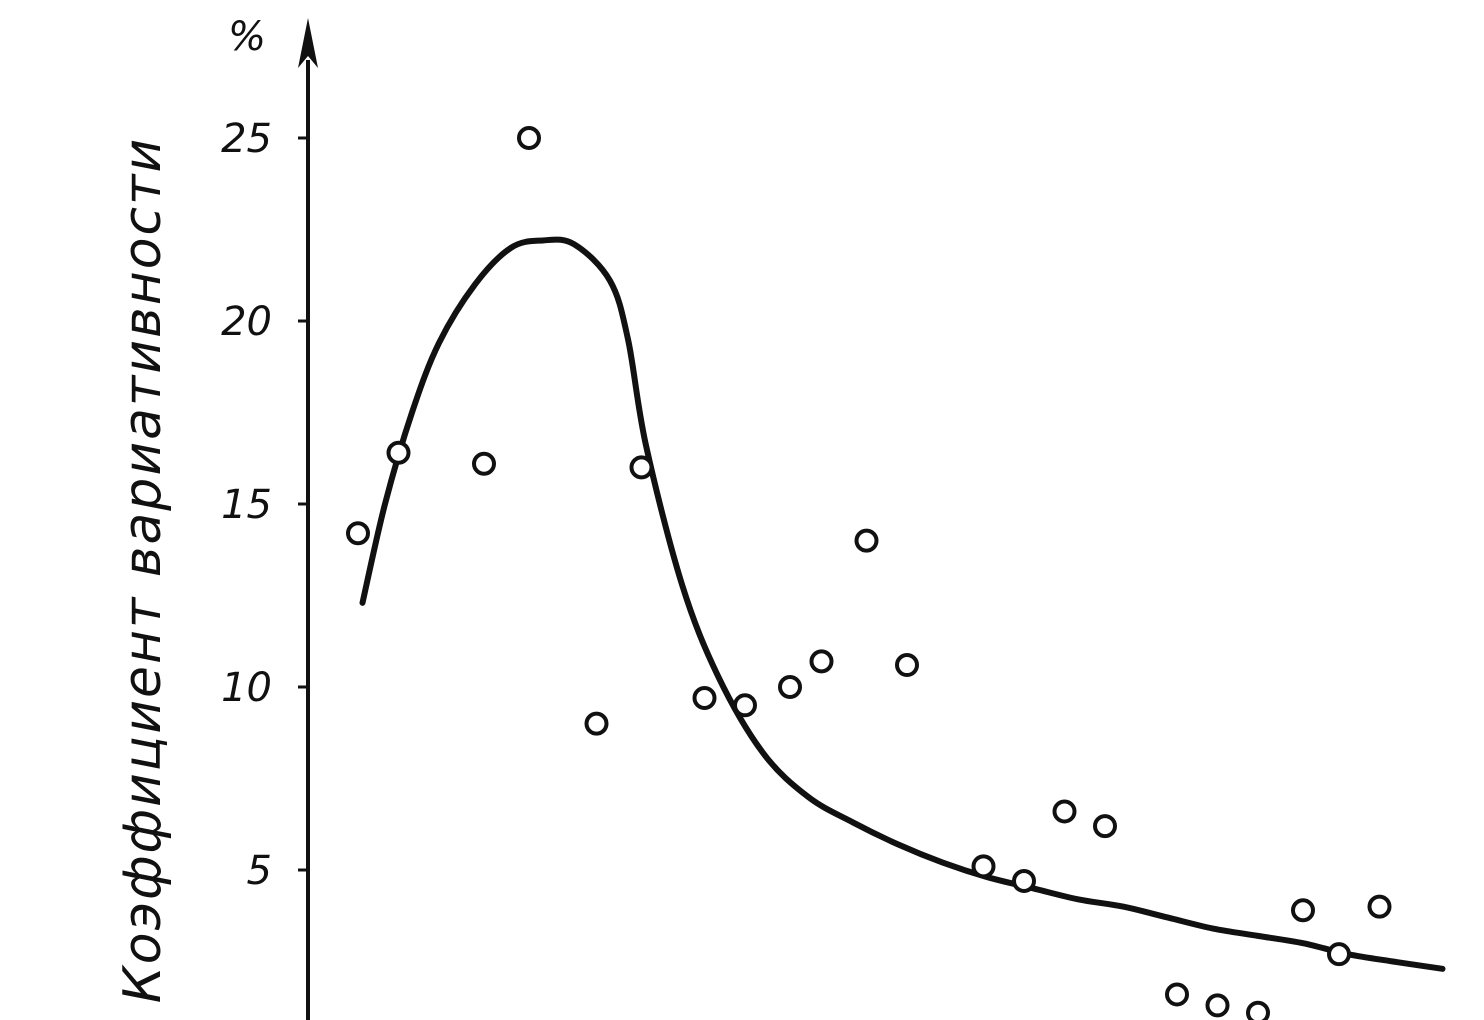  What do you see at coordinates (246, 688) in the screenshot?
I see `y-tick-label-10: 10` at bounding box center [246, 688].